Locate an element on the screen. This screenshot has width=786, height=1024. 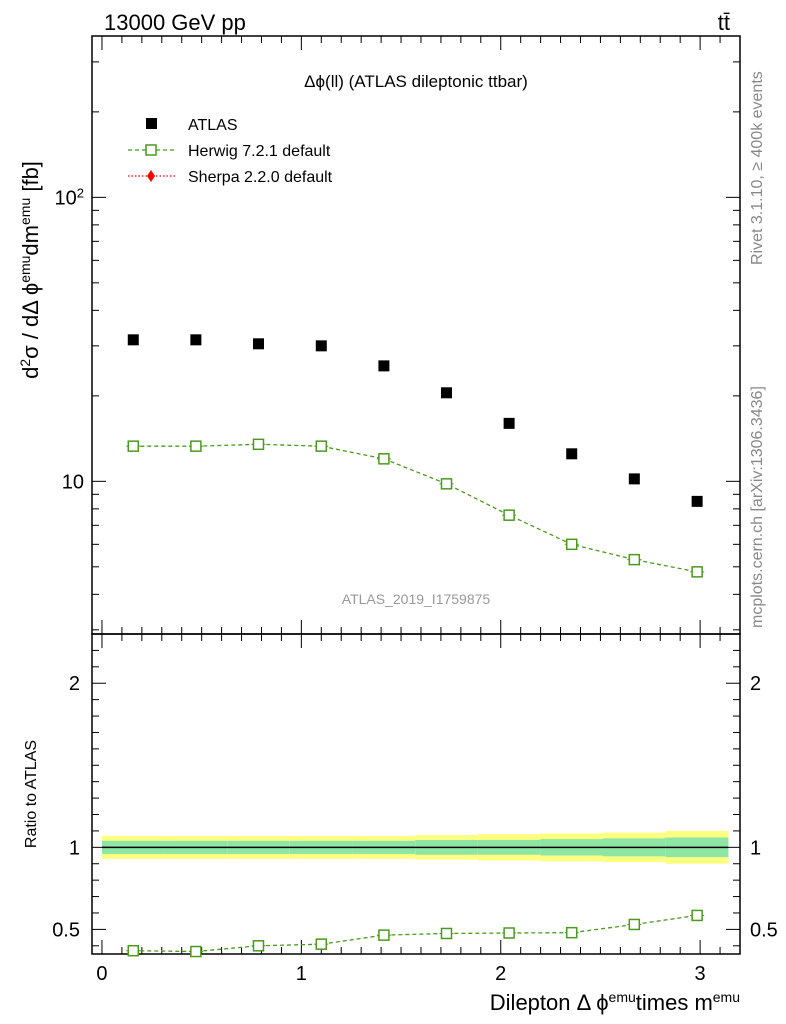
energy-label: 13000 GeV pp is located at coordinates (175, 22).